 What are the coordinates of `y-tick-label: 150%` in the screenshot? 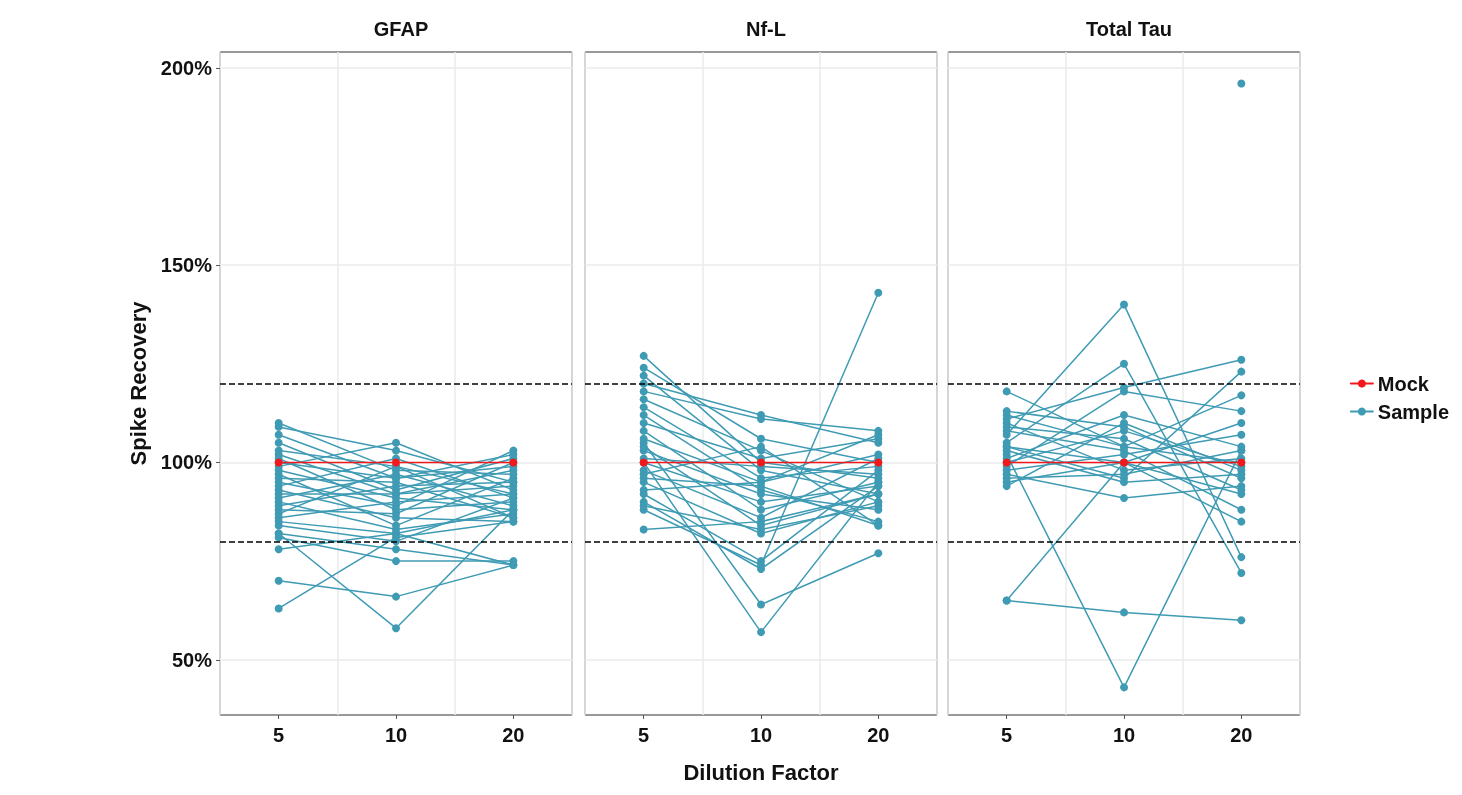 It's located at (186, 265).